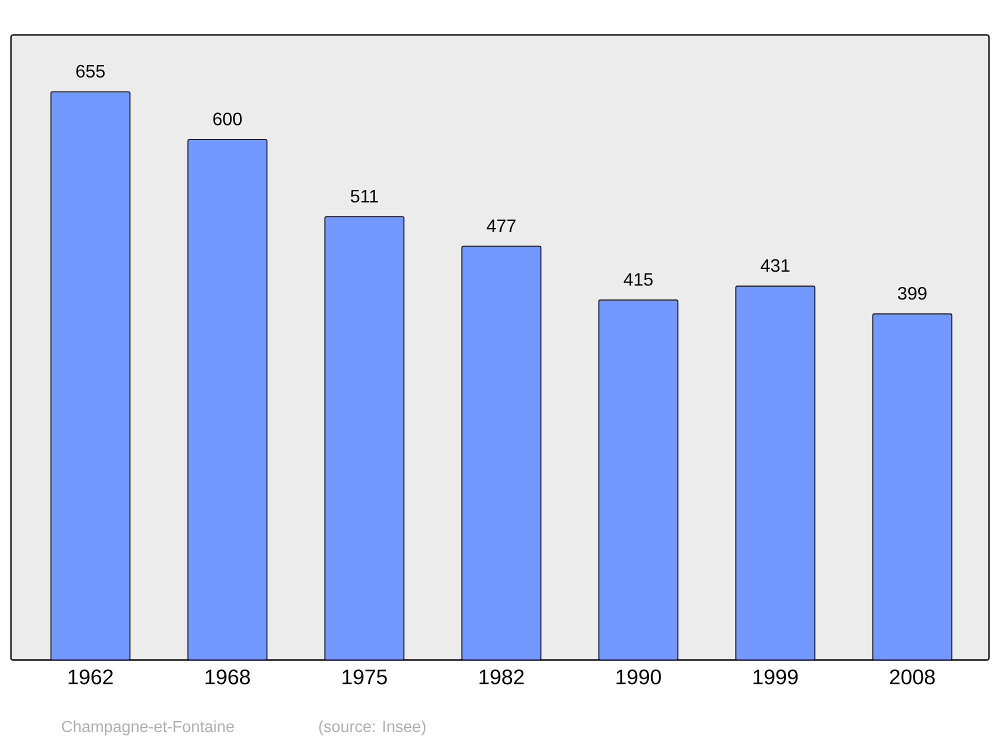 The width and height of the screenshot is (1000, 747). Describe the element at coordinates (227, 119) in the screenshot. I see `data-label: 600` at that location.